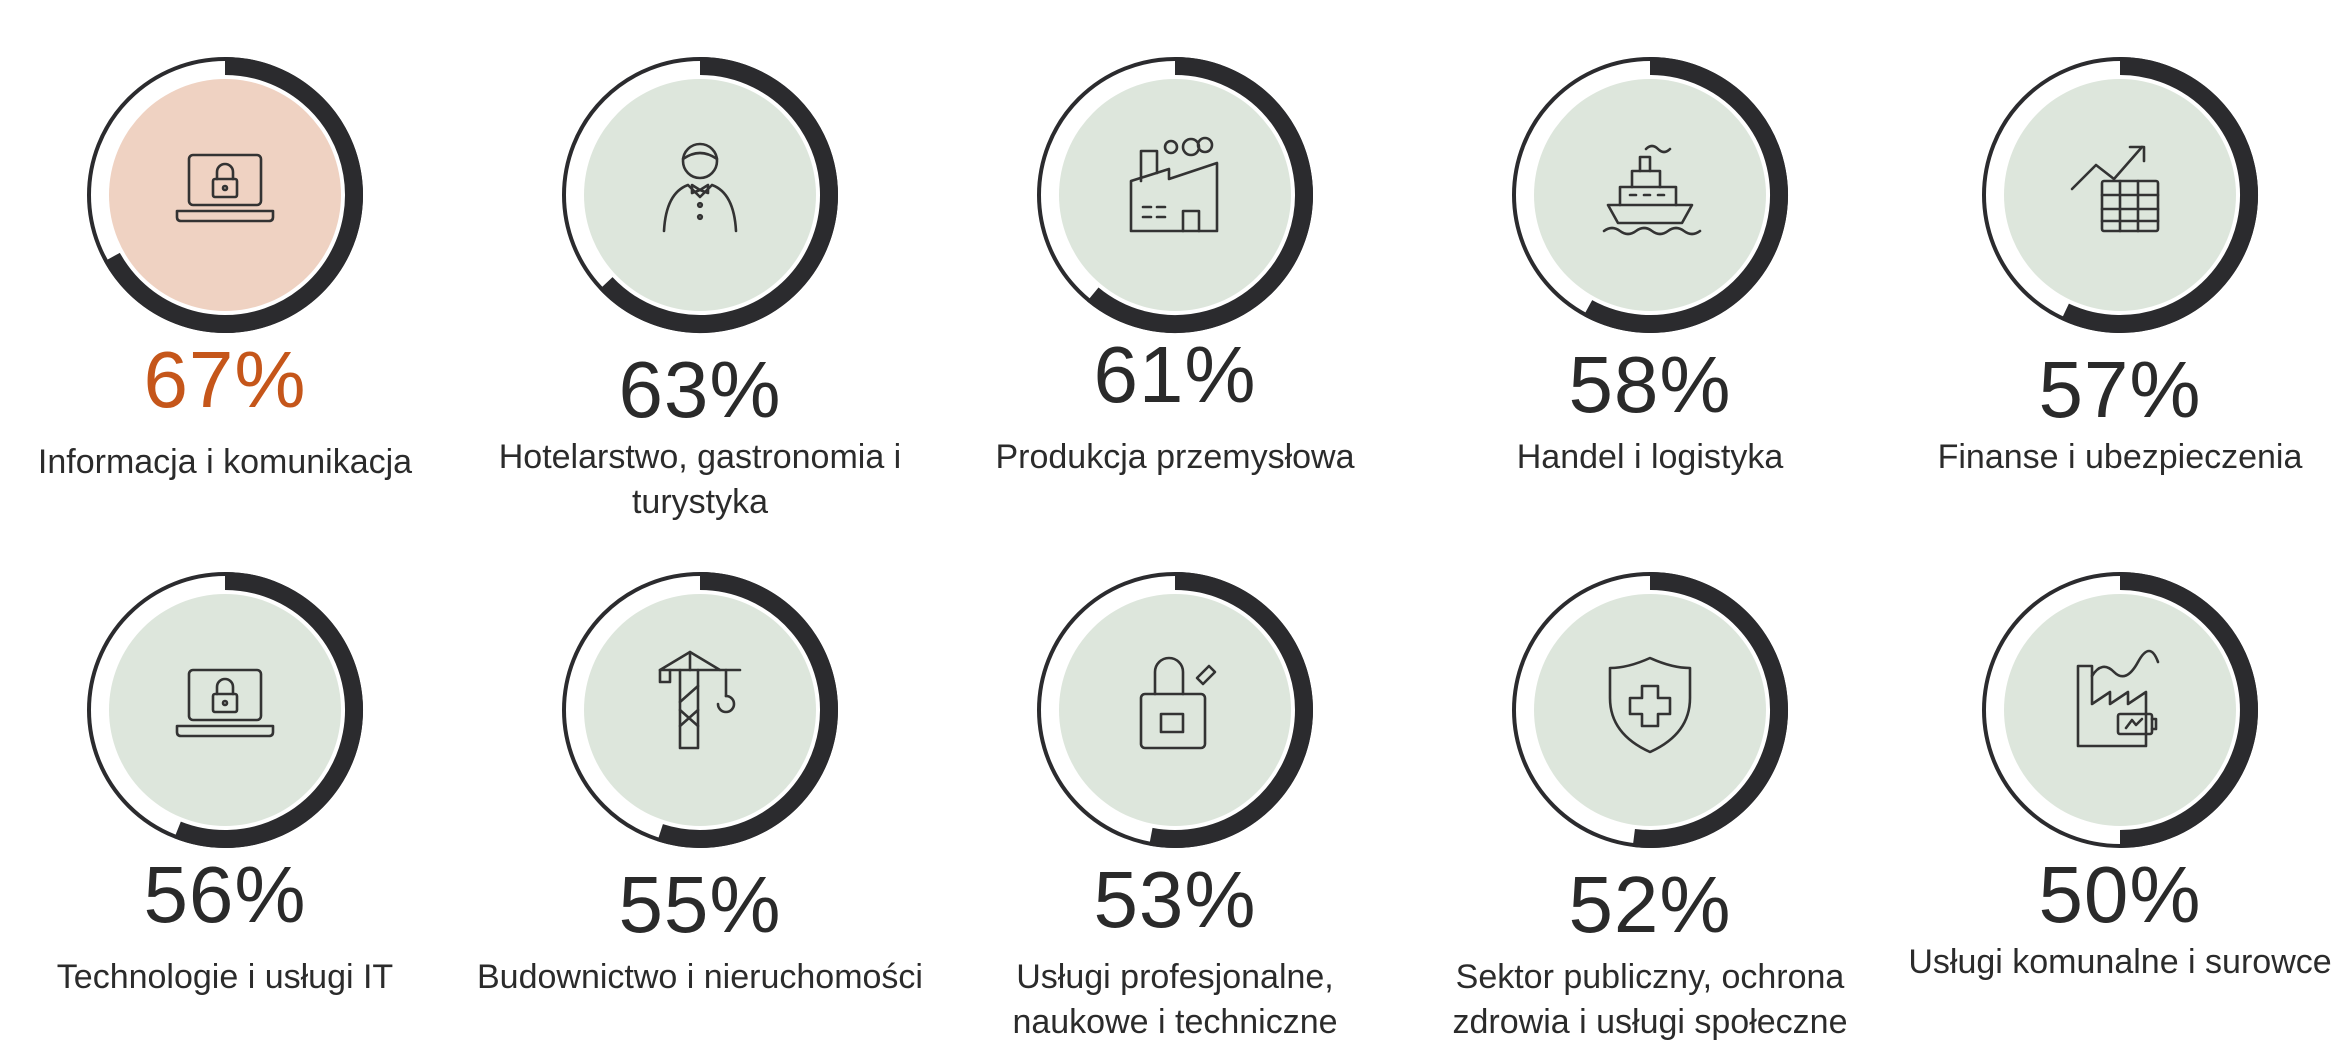  I want to click on sector-tile: 50% Usługi komunalne i surowce, so click(2121, 795).